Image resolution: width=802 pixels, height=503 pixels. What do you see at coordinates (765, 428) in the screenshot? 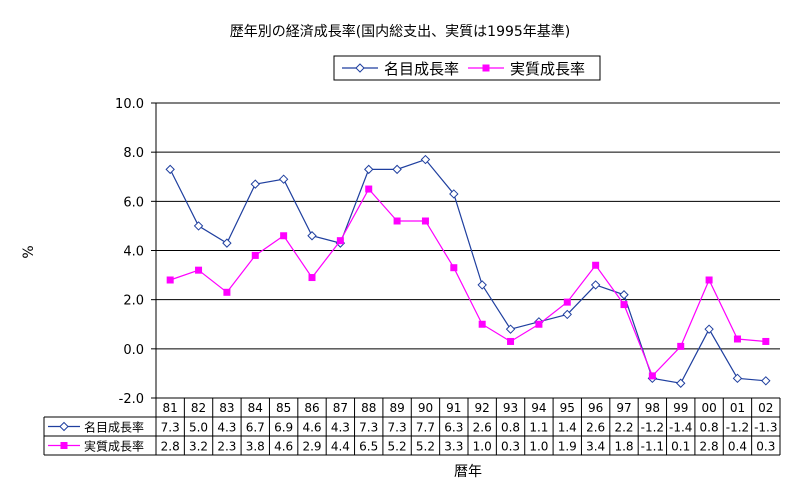
I see `data-label: -1.3` at bounding box center [765, 428].